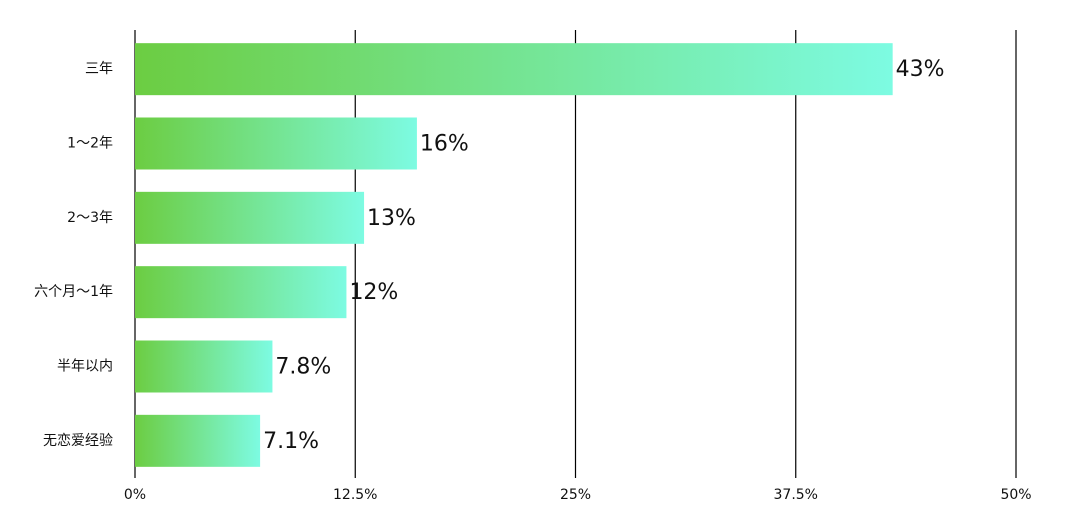  I want to click on y-tick-label: 六个月～1年, so click(73, 292).